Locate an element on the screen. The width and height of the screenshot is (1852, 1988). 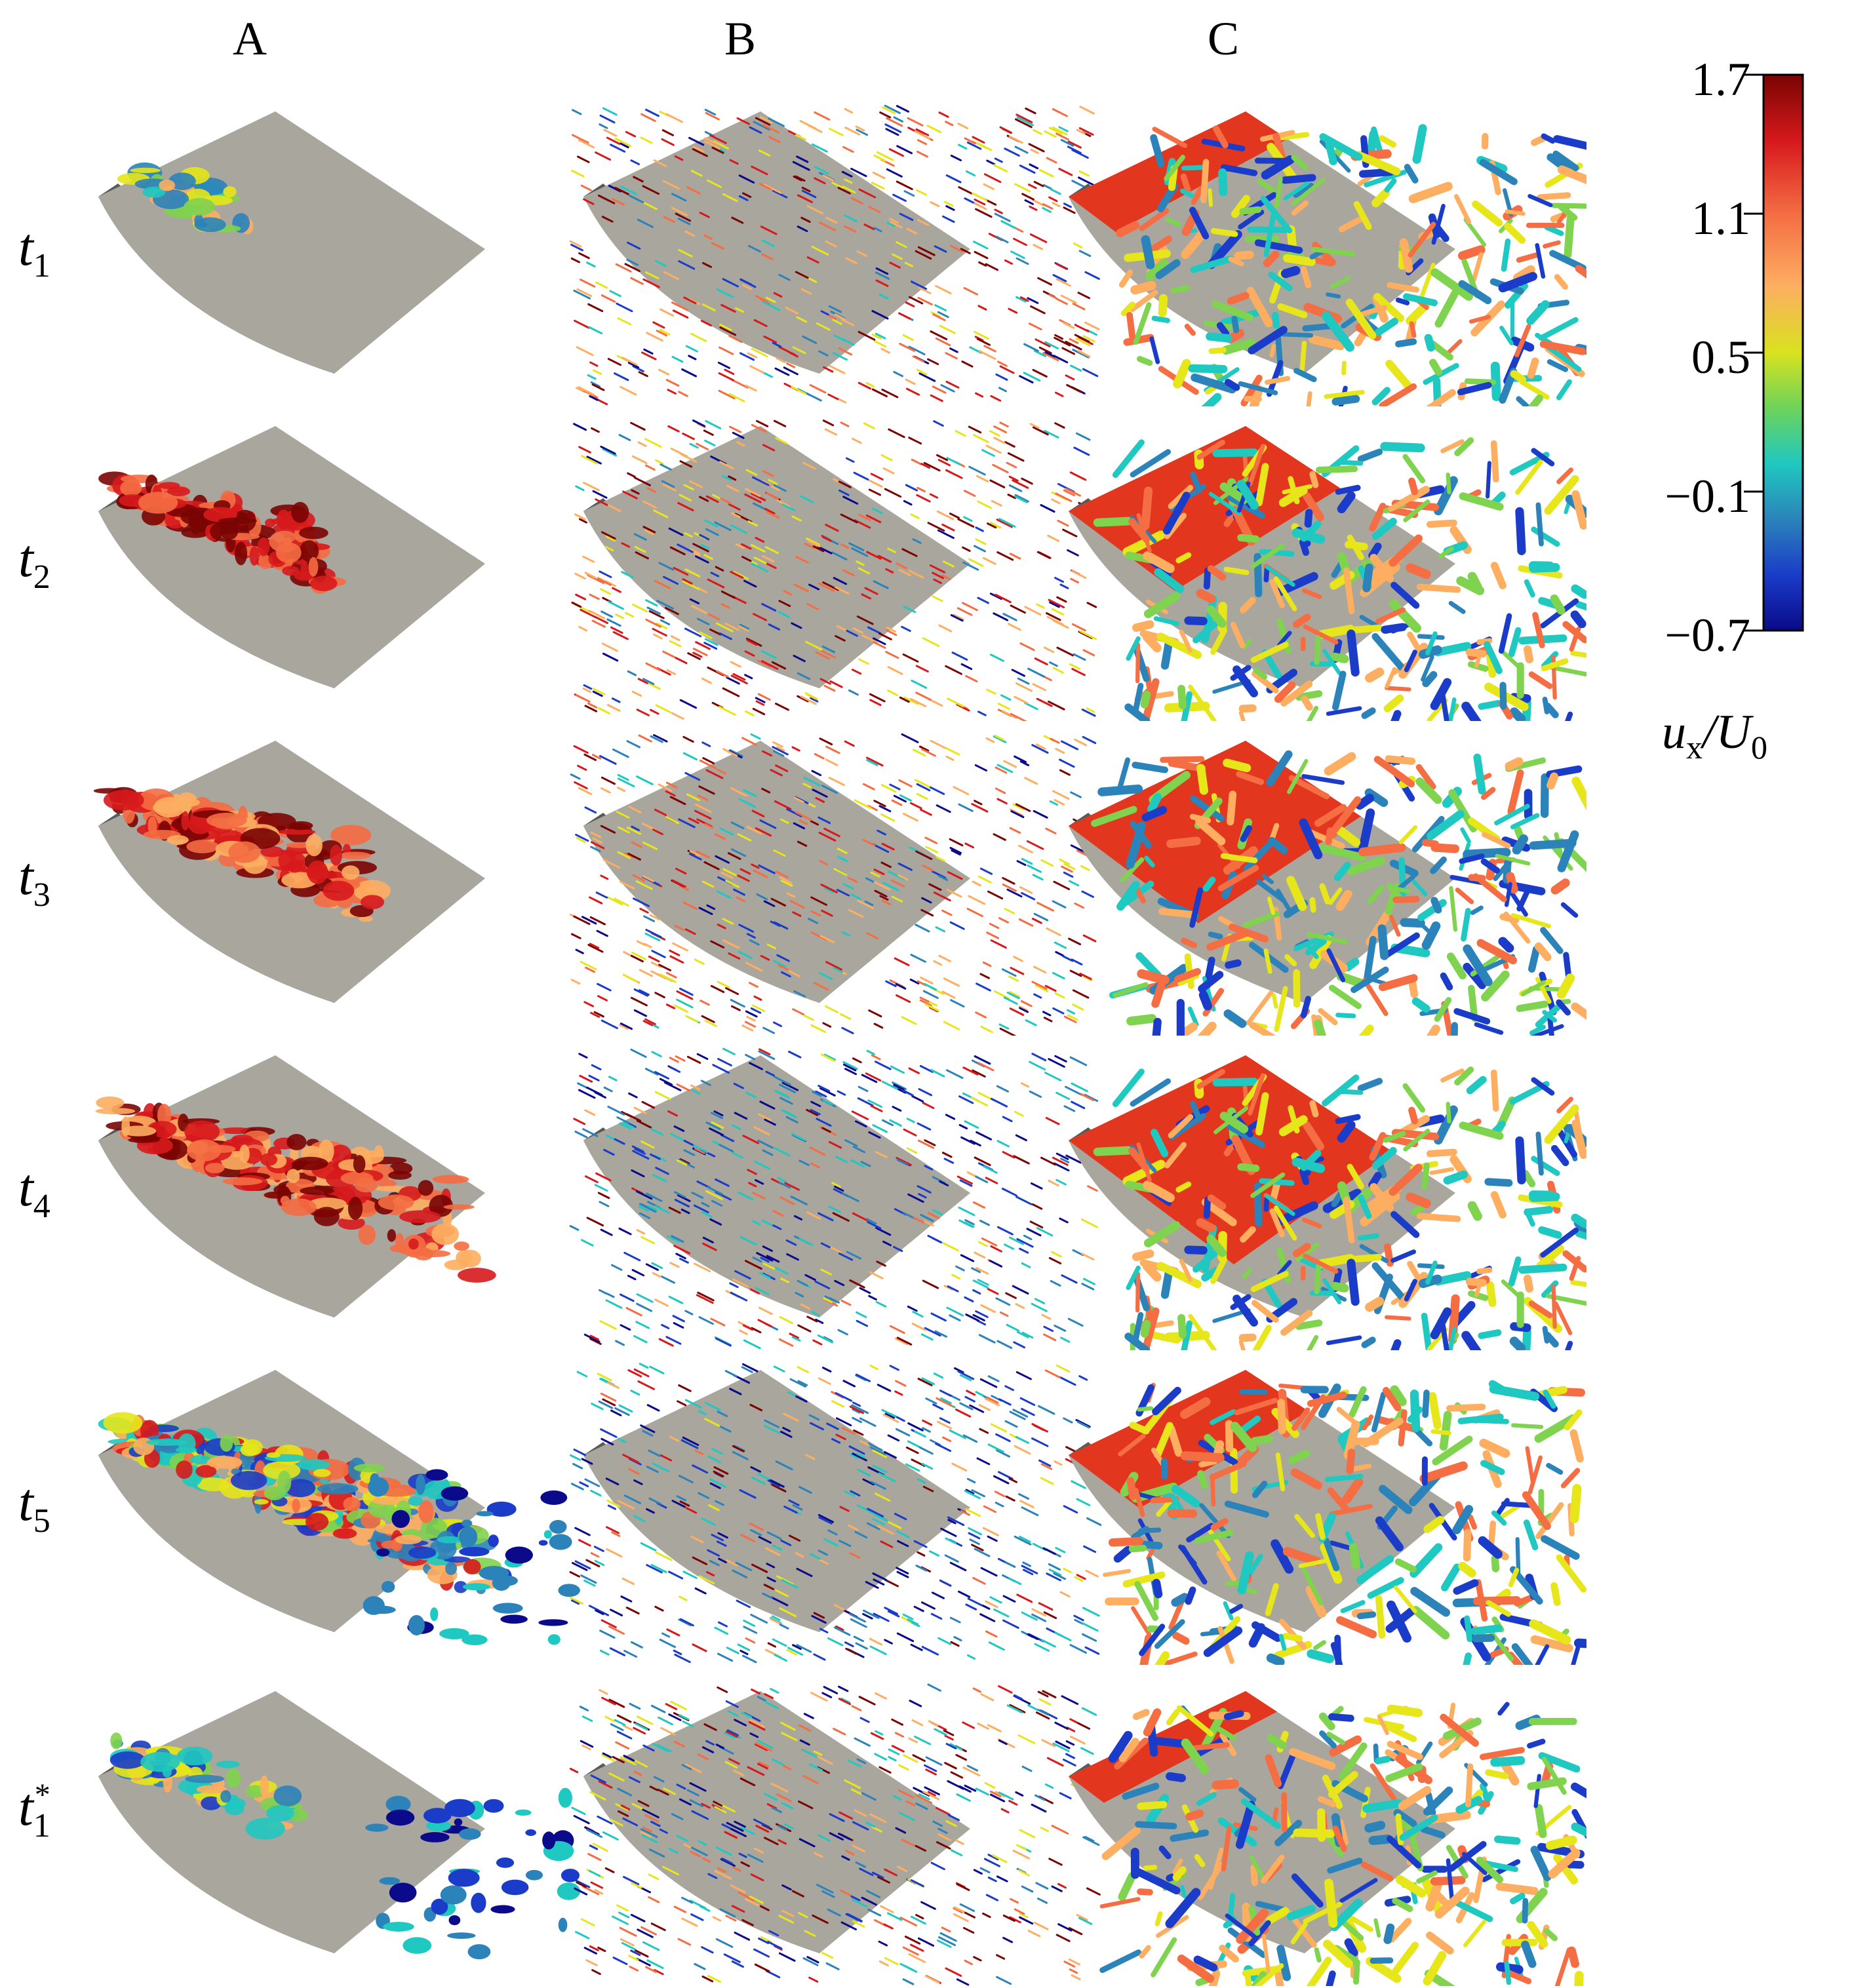
row-label-t1: t1 is located at coordinates (34, 250).